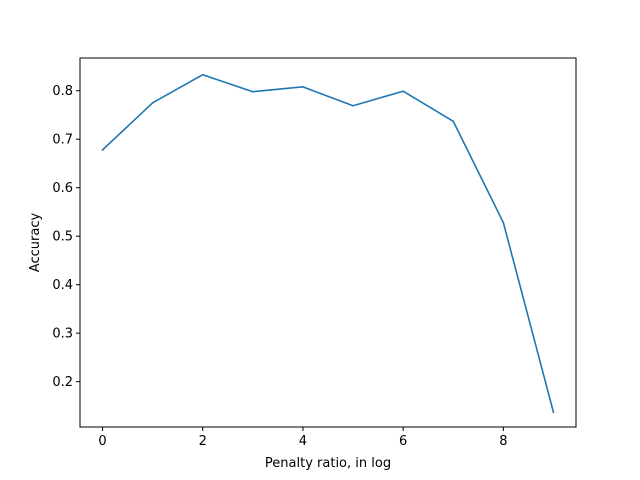  What do you see at coordinates (62, 285) in the screenshot?
I see `y-tick-label: 0.4` at bounding box center [62, 285].